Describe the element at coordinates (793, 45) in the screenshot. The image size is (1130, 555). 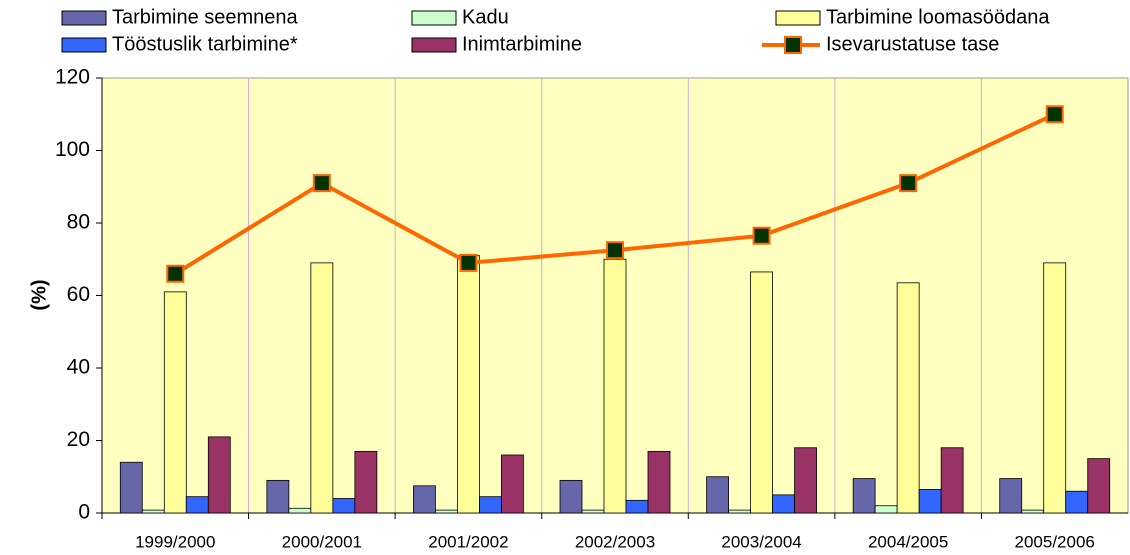
I see `legend-marker` at that location.